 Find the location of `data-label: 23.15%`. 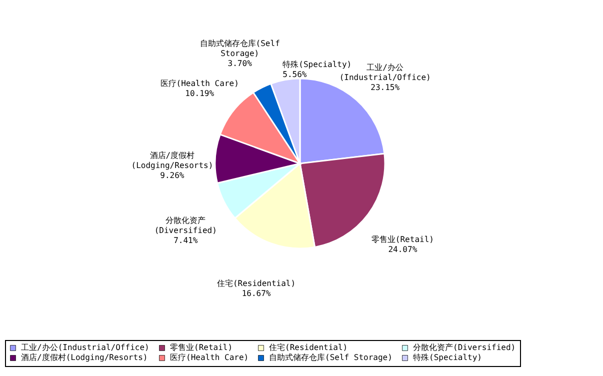

data-label: 23.15% is located at coordinates (385, 87).